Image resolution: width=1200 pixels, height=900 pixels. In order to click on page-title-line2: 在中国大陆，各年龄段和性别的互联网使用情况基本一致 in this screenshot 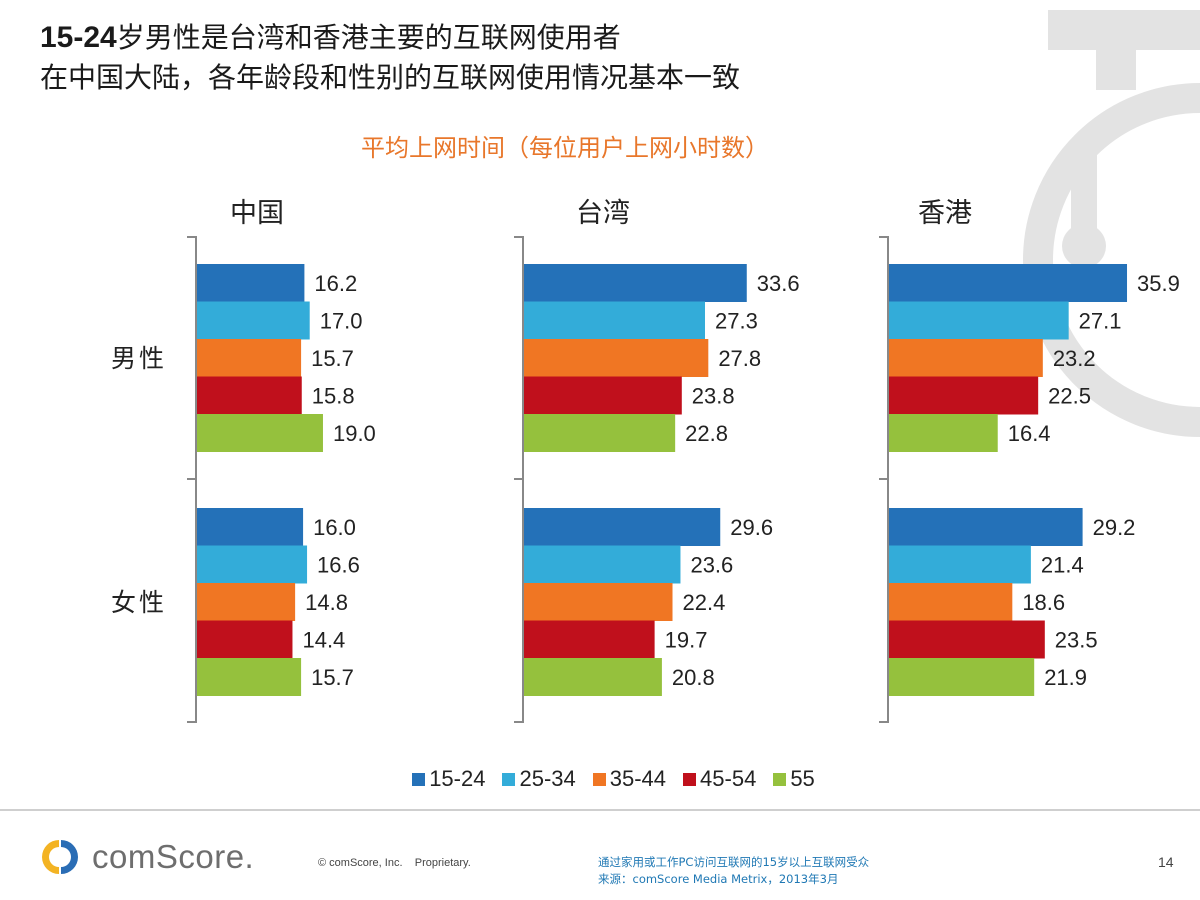, I will do `click(390, 77)`.